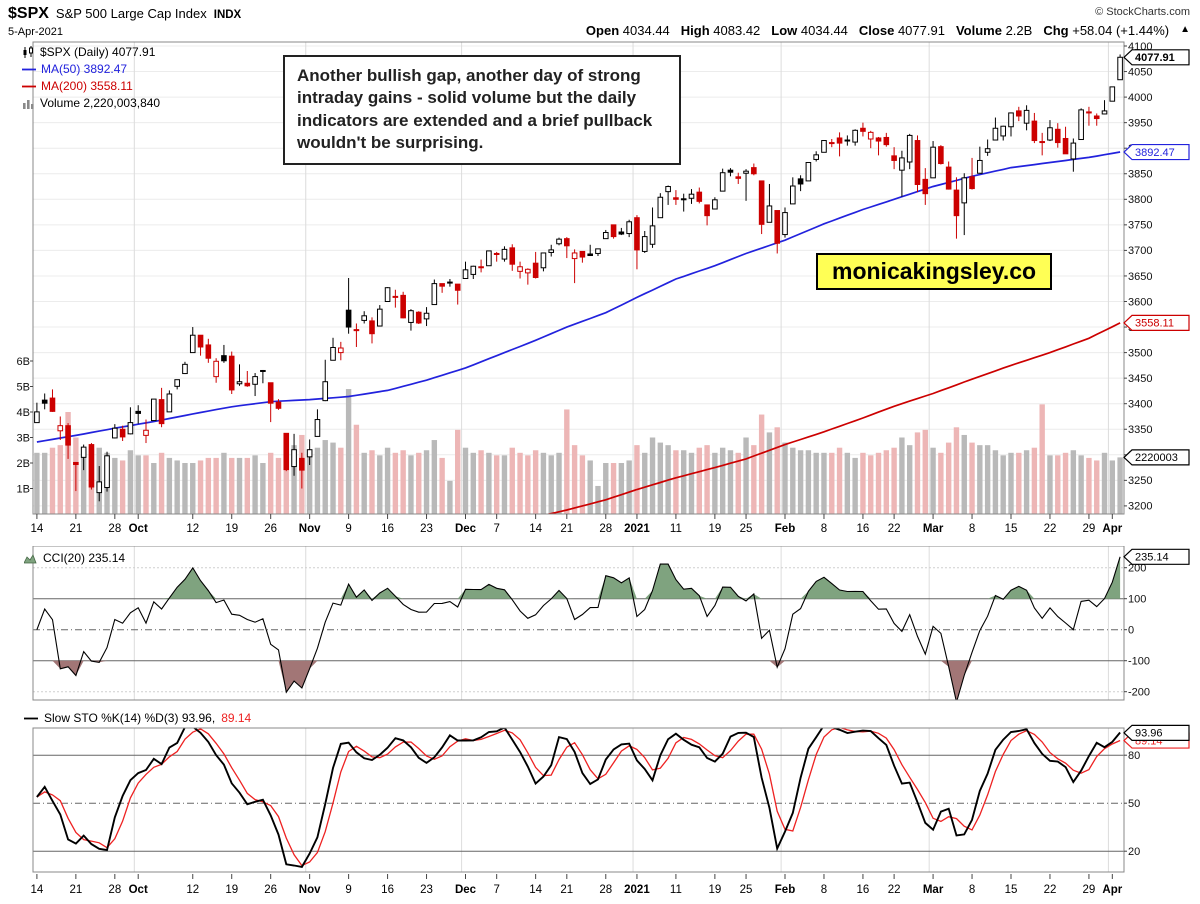 This screenshot has height=904, width=1200. I want to click on svg-text: -200, so click(1139, 693).